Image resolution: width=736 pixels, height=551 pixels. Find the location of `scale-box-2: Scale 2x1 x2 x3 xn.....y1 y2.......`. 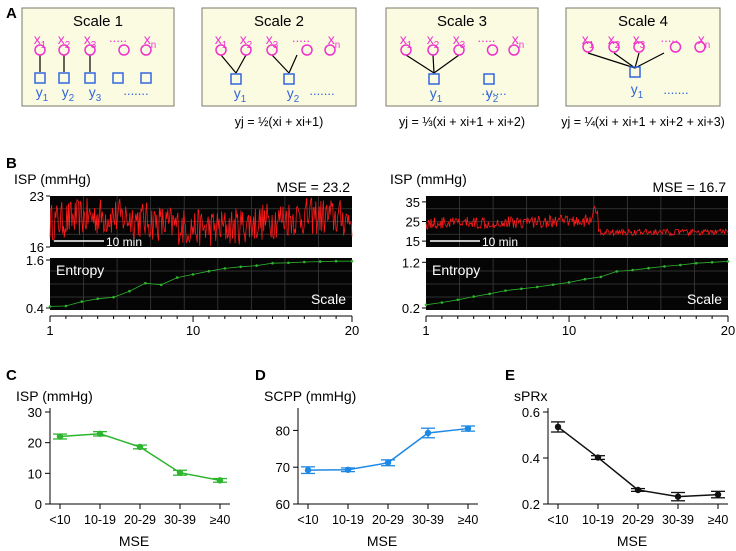

scale-box-2: Scale 2x1 x2 x3 xn.....y1 y2....... is located at coordinates (279, 57).